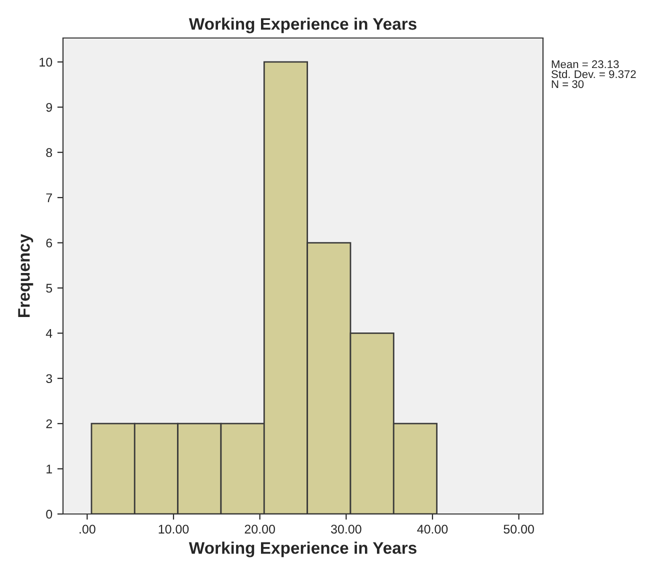 This screenshot has width=648, height=565. I want to click on y-tick-label: 0, so click(49, 514).